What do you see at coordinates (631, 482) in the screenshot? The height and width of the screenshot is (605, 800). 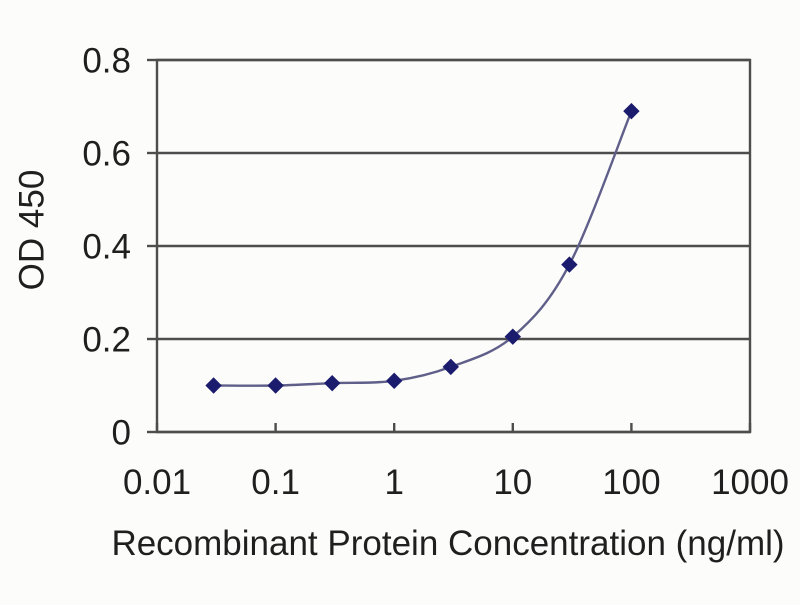 I see `x-tick-label: 100` at bounding box center [631, 482].